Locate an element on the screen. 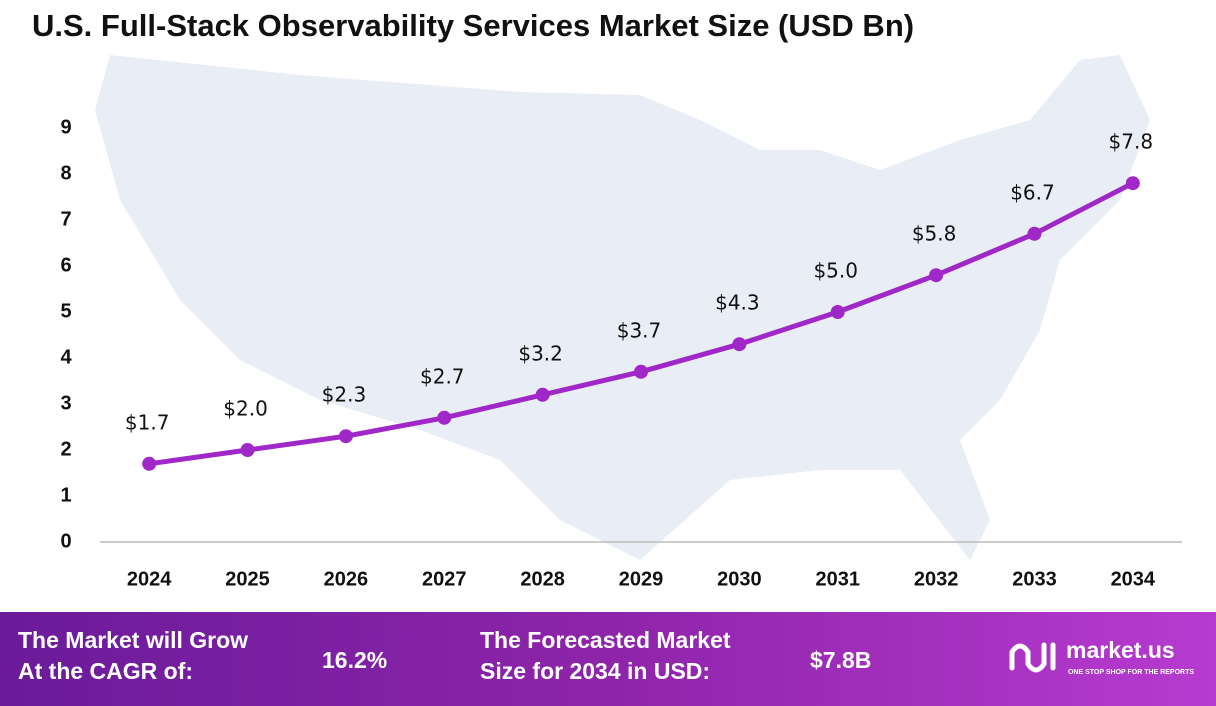 The image size is (1216, 706). forecast-value: $7.8B is located at coordinates (840, 660).